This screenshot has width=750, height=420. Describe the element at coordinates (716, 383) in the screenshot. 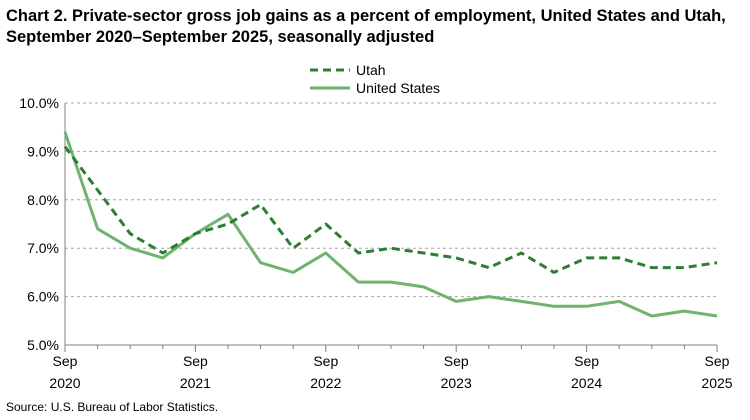

I see `x-tick-label-year: 2025` at that location.